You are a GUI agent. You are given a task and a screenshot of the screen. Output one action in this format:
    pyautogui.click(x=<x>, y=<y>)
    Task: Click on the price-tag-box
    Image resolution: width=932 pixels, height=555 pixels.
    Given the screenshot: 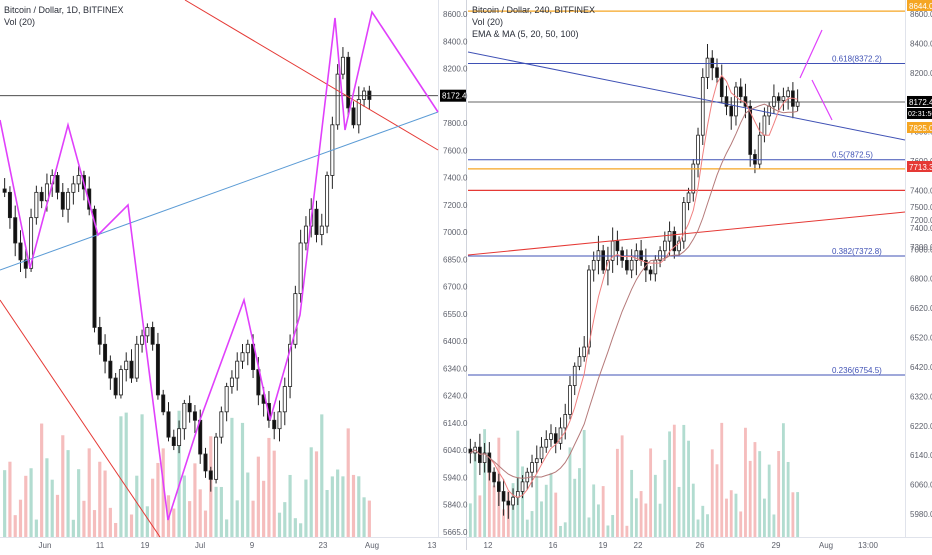 What is the action you would take?
    pyautogui.click(x=919, y=101)
    